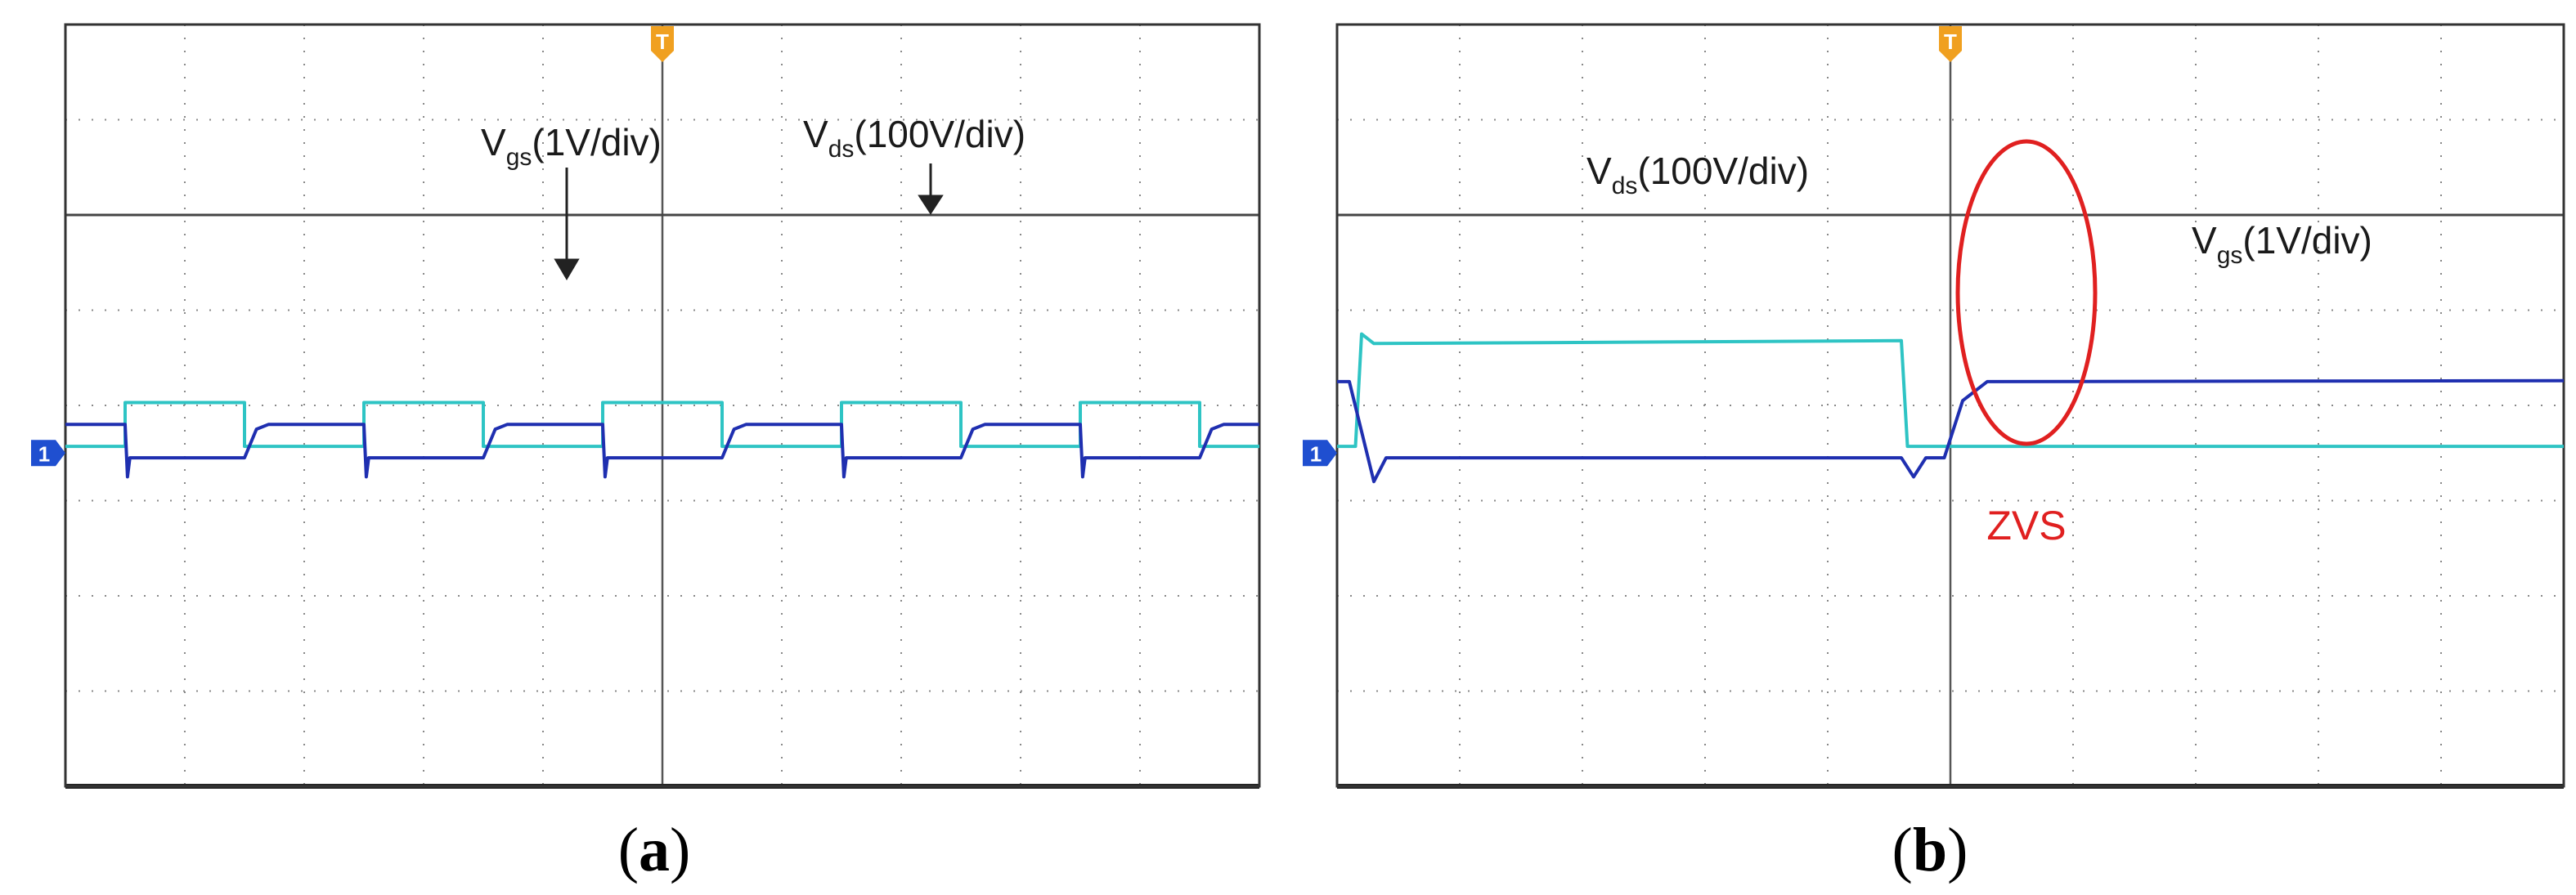 The width and height of the screenshot is (2576, 895). I want to click on panel-b-vgs-label: Vgs(1V/div), so click(2282, 244).